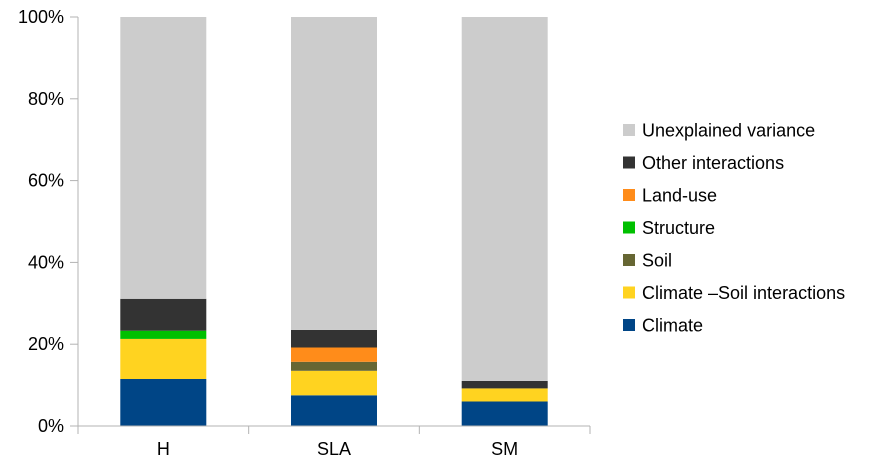 This screenshot has height=464, width=892. What do you see at coordinates (678, 228) in the screenshot?
I see `legend-label: Structure` at bounding box center [678, 228].